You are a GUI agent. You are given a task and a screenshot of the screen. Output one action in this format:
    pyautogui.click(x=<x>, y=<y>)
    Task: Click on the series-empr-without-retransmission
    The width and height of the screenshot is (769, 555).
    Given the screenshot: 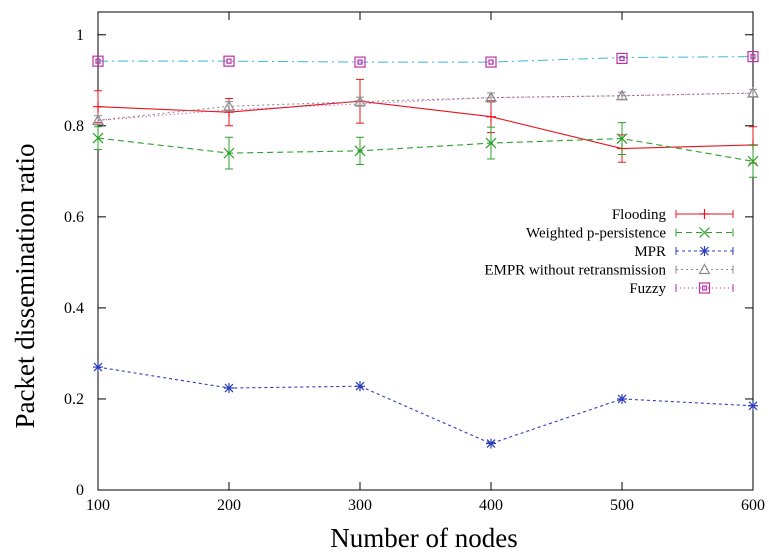 What is the action you would take?
    pyautogui.click(x=425, y=106)
    